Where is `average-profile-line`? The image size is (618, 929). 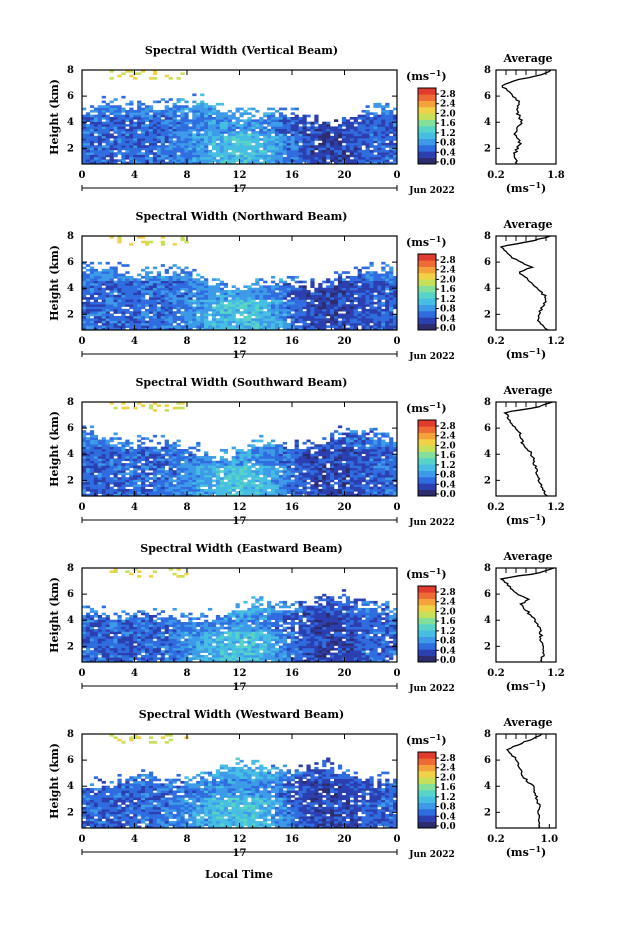 average-profile-line is located at coordinates (525, 283).